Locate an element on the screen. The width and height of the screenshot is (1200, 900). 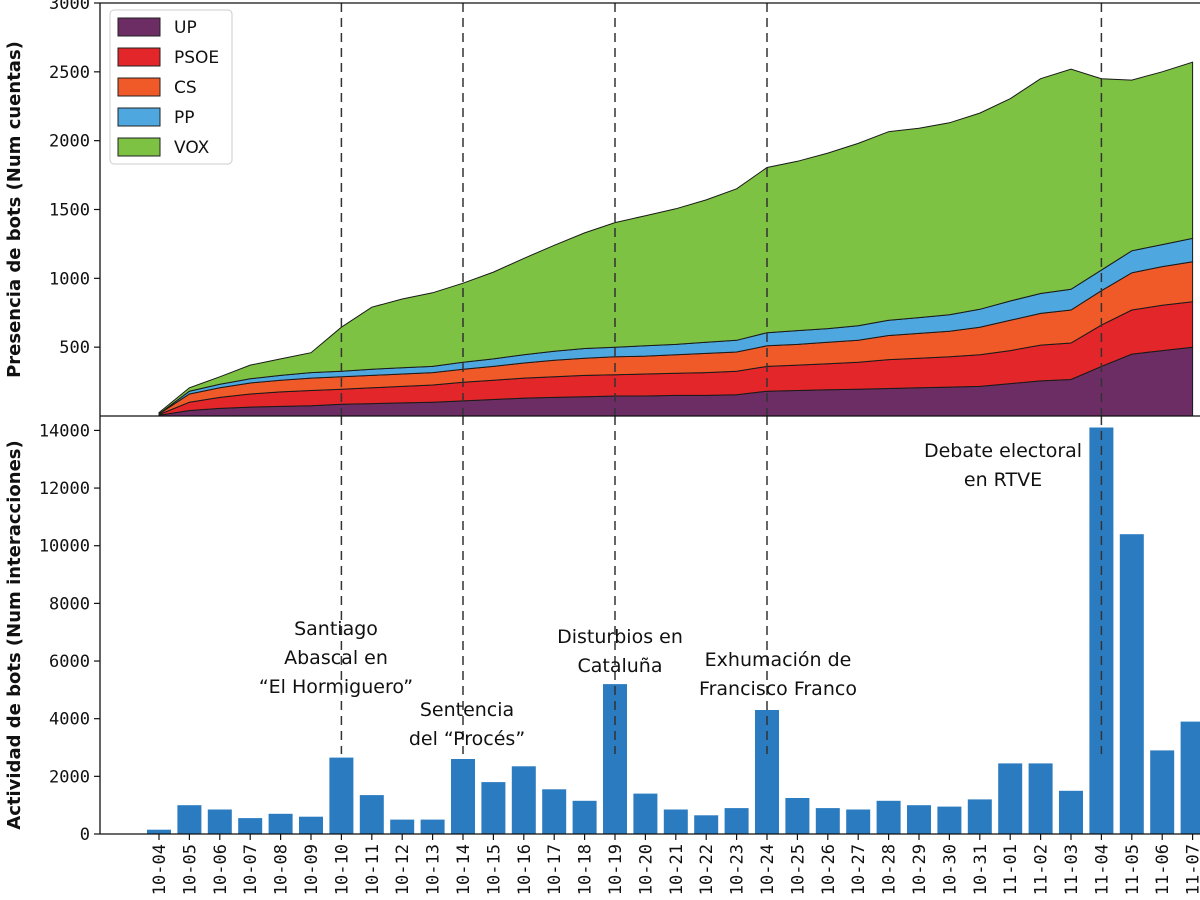
legend-swatch-psoe is located at coordinates (139, 57).